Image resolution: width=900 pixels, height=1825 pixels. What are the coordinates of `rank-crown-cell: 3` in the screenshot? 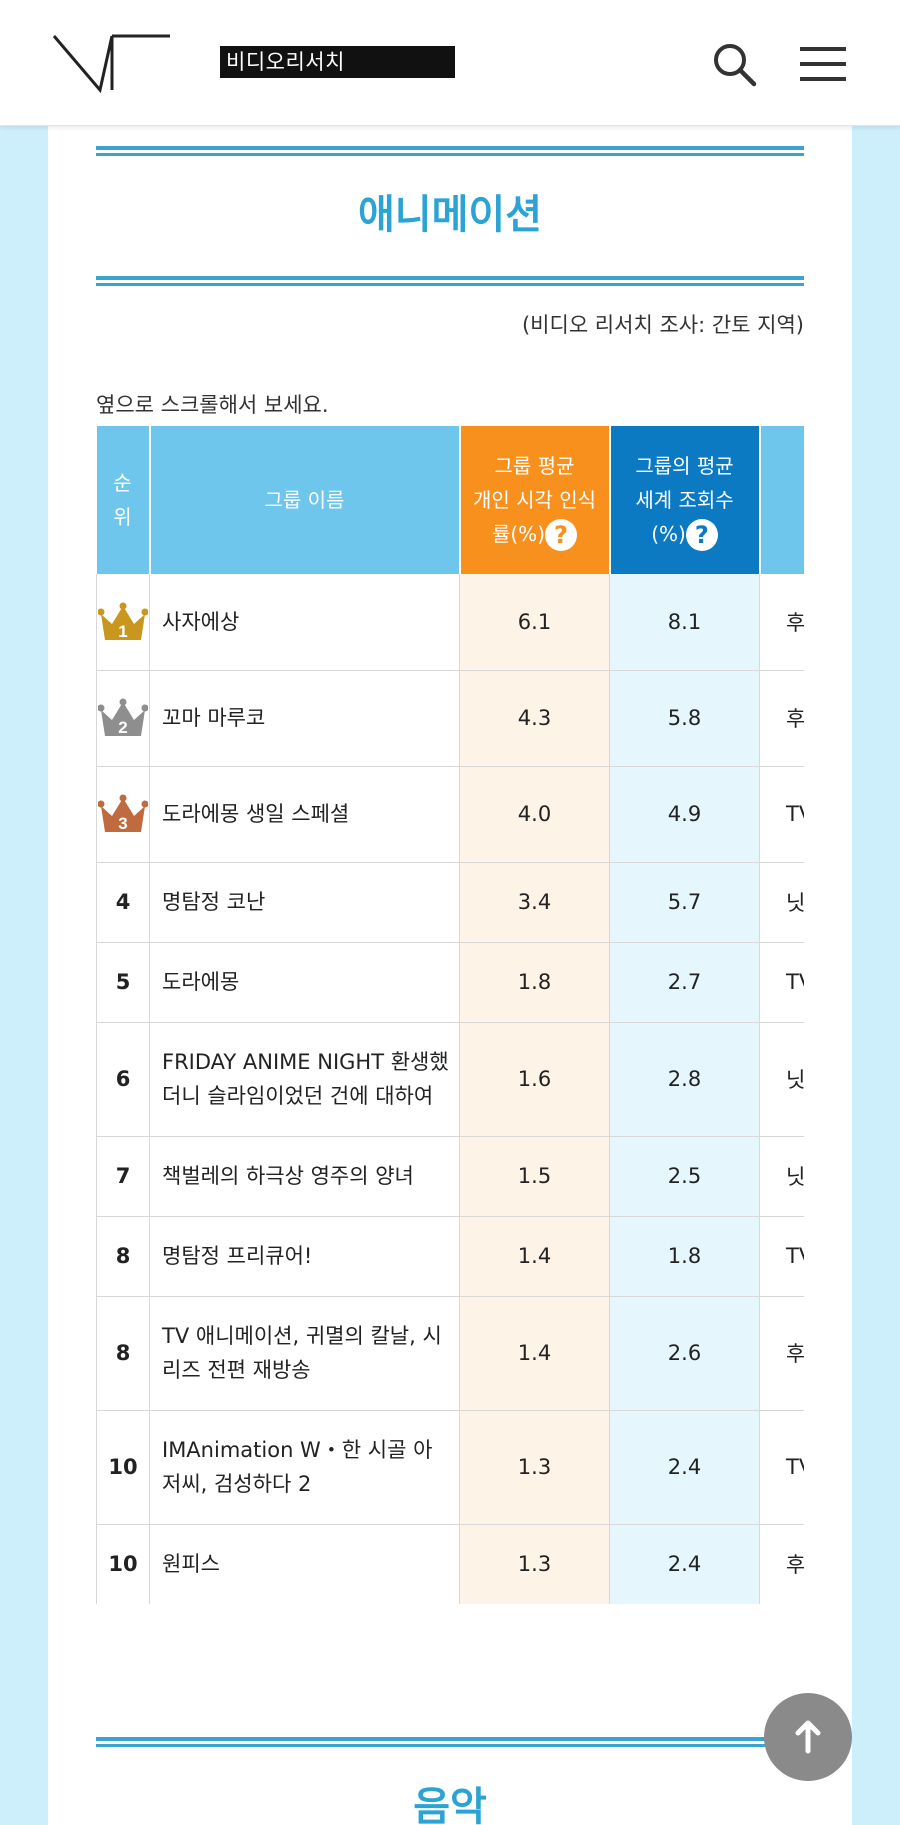 It's located at (123, 814).